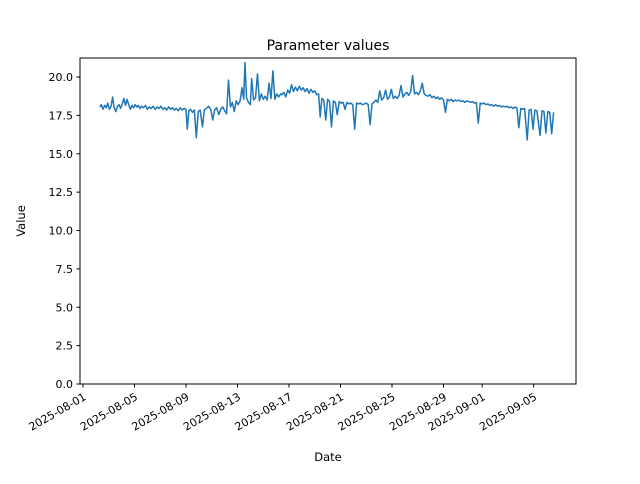 This screenshot has width=640, height=484. Describe the element at coordinates (61, 192) in the screenshot. I see `y-tick-label: 12.5` at that location.